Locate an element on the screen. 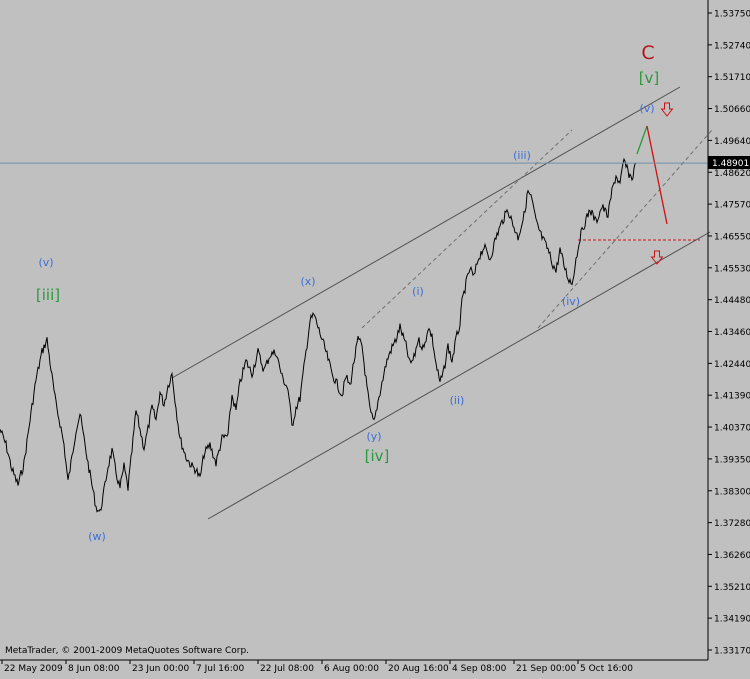 The image size is (750, 679). time-tick-label: 4 Sep 08:00 is located at coordinates (479, 669).